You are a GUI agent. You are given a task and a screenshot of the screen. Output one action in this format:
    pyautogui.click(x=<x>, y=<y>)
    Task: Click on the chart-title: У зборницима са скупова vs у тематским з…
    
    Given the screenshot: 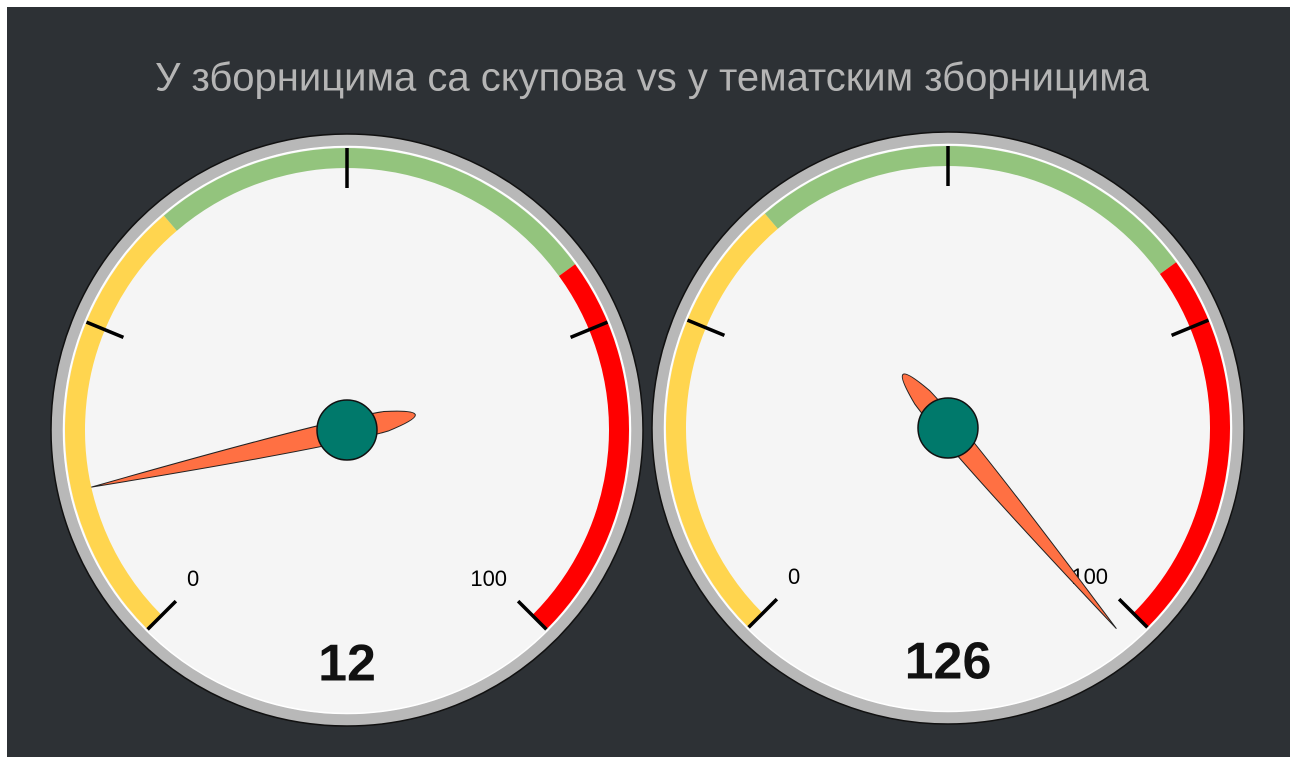 What is the action you would take?
    pyautogui.click(x=652, y=78)
    